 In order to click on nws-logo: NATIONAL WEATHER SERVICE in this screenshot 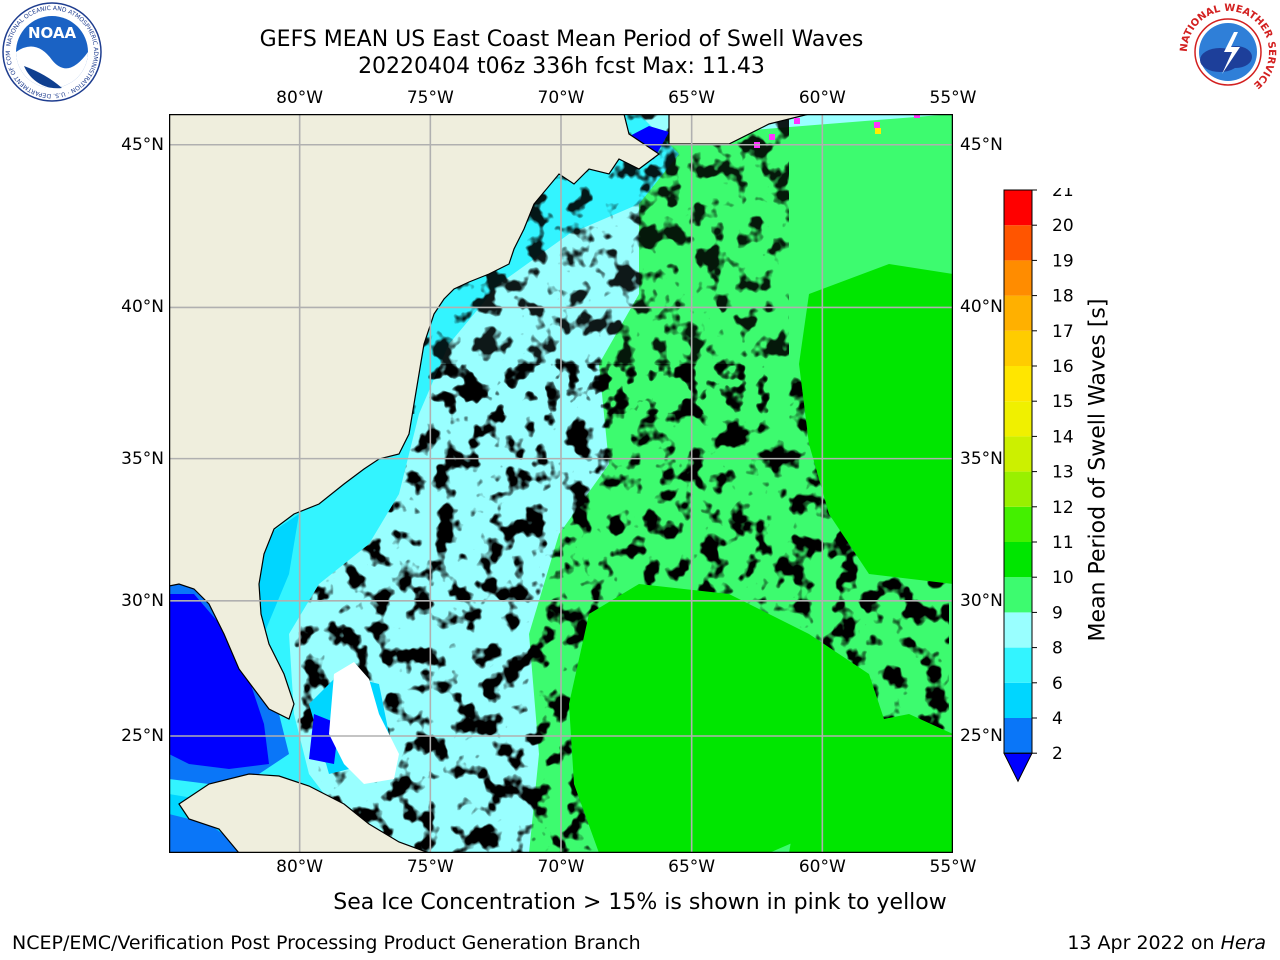, I will do `click(1228, 52)`.